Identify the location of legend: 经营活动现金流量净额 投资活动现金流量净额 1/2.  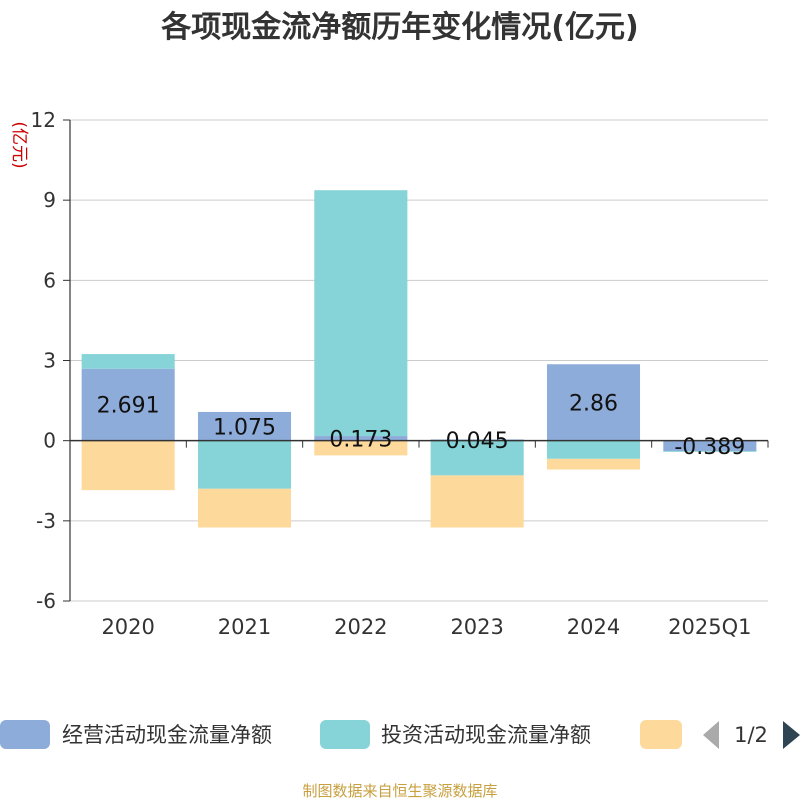
(400, 734).